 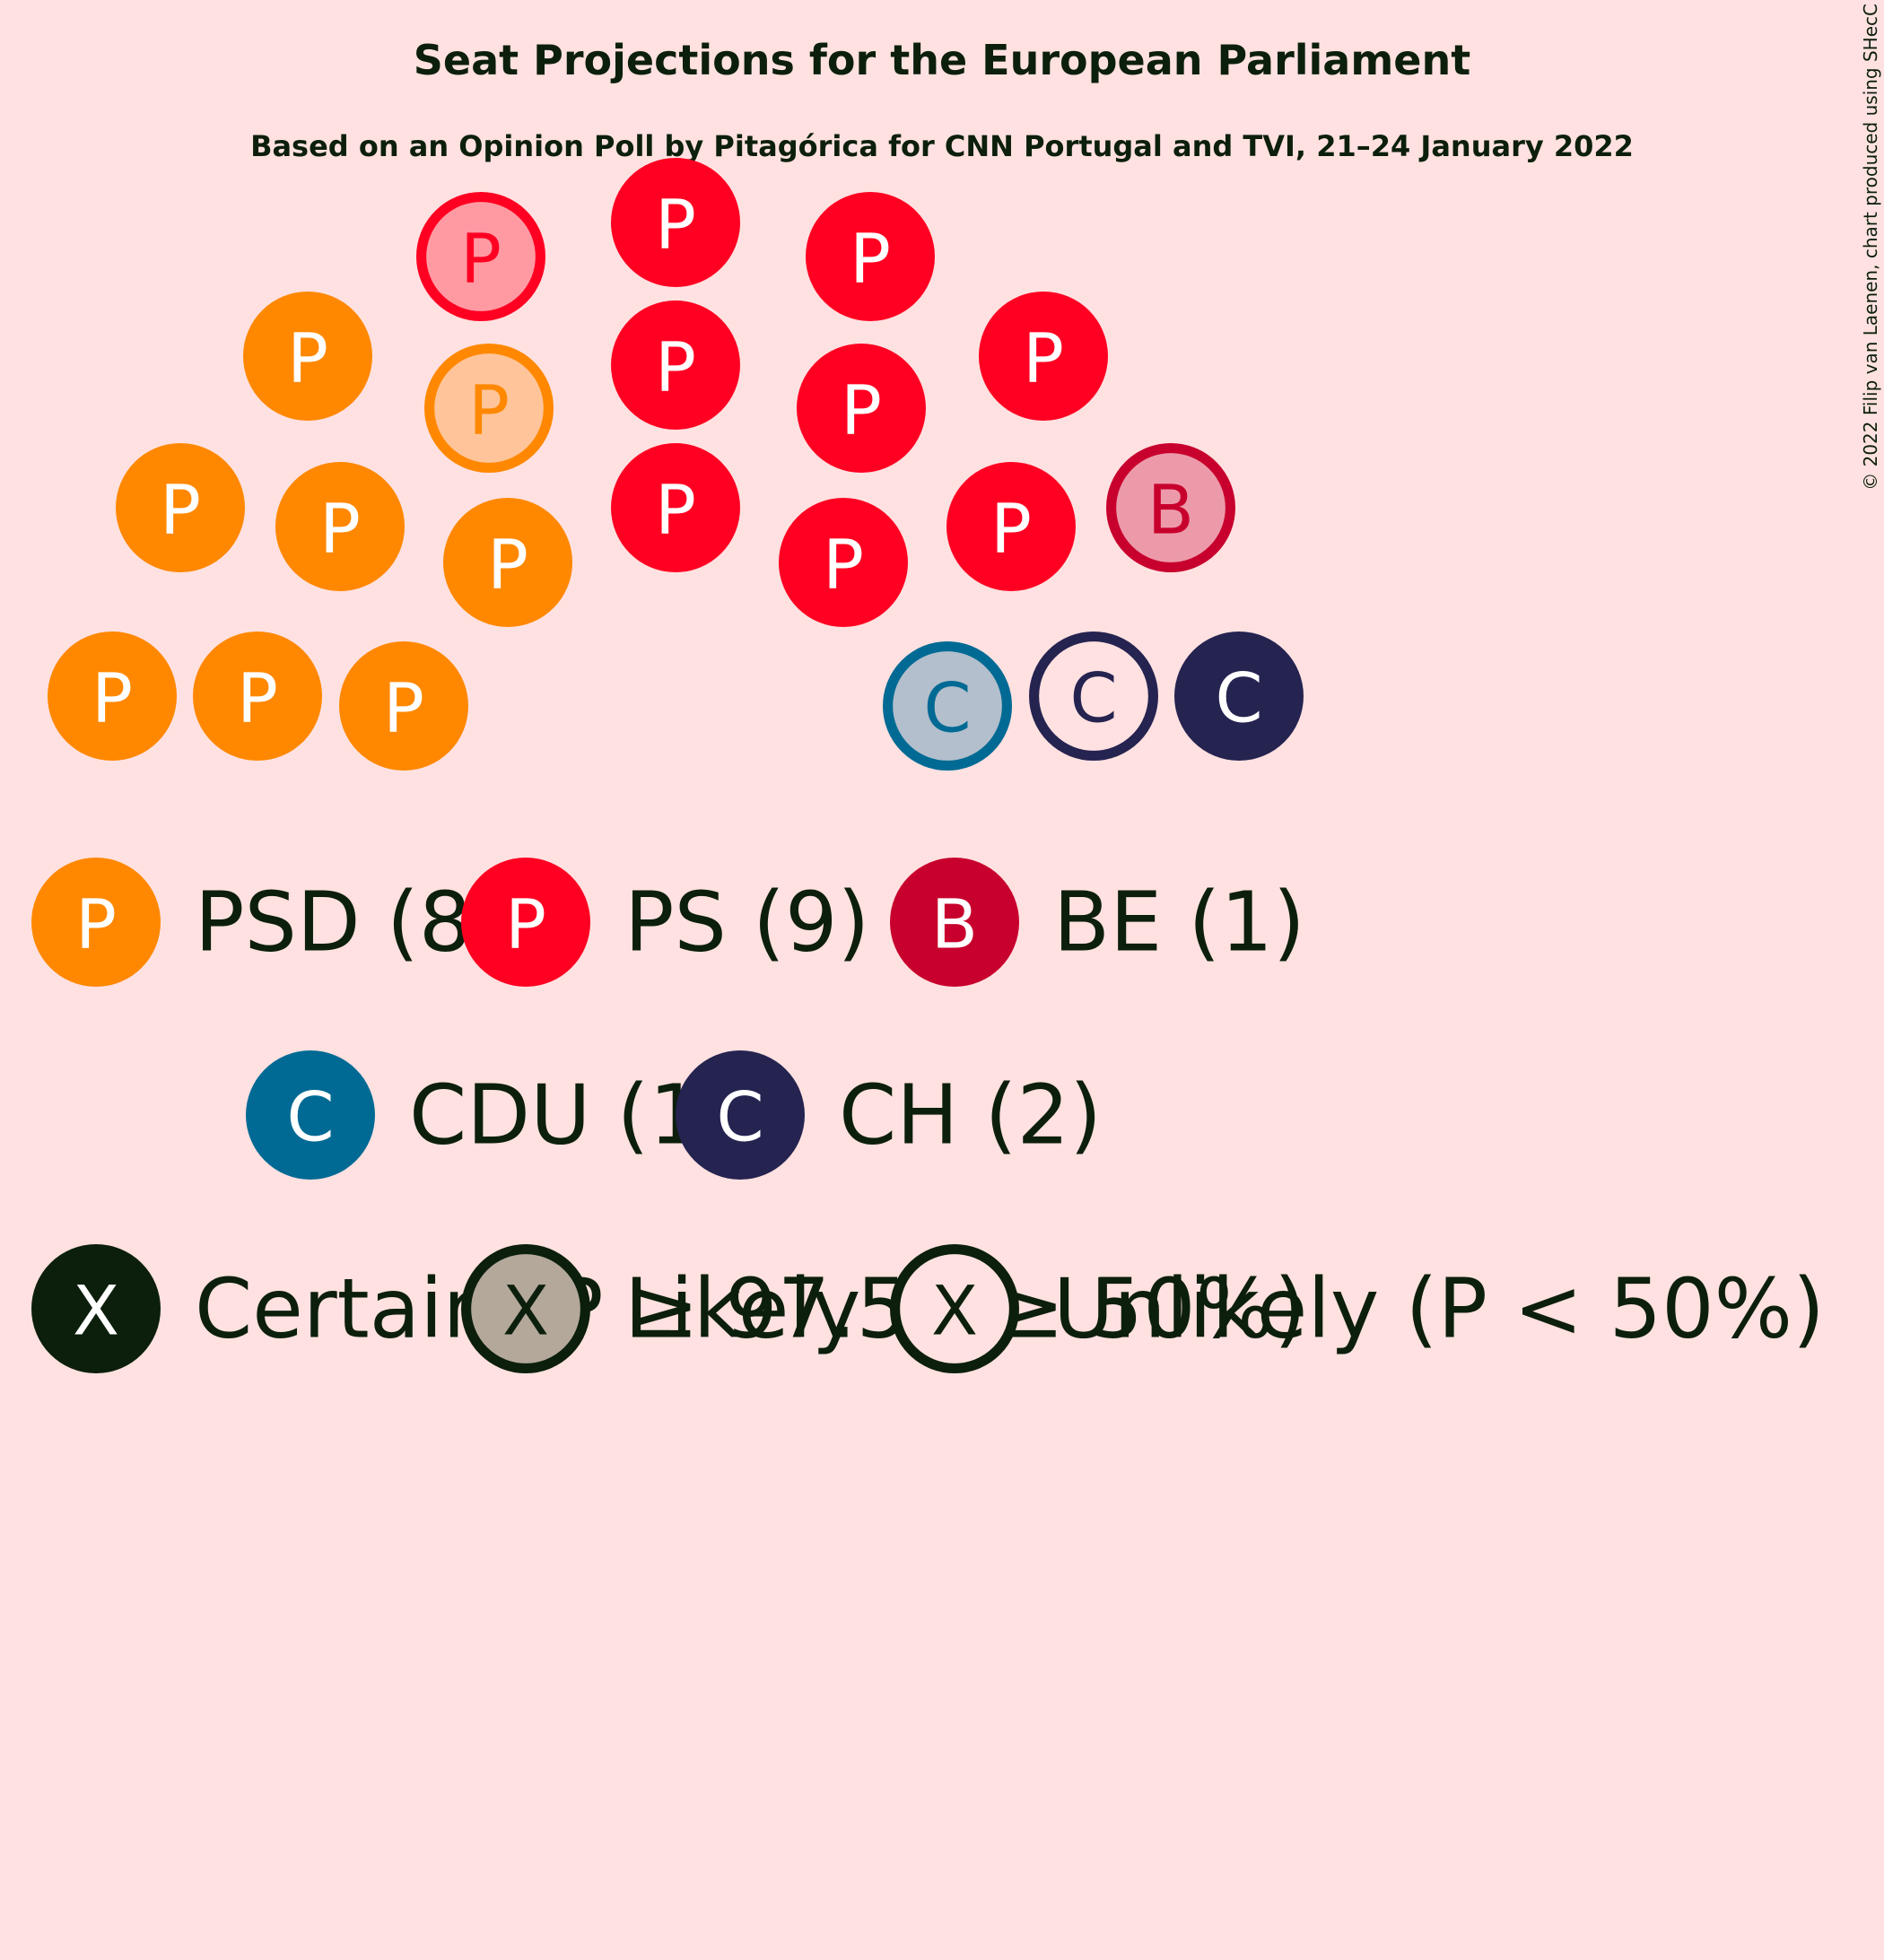 I want to click on seat-psd-2-circle, so click(x=257, y=697).